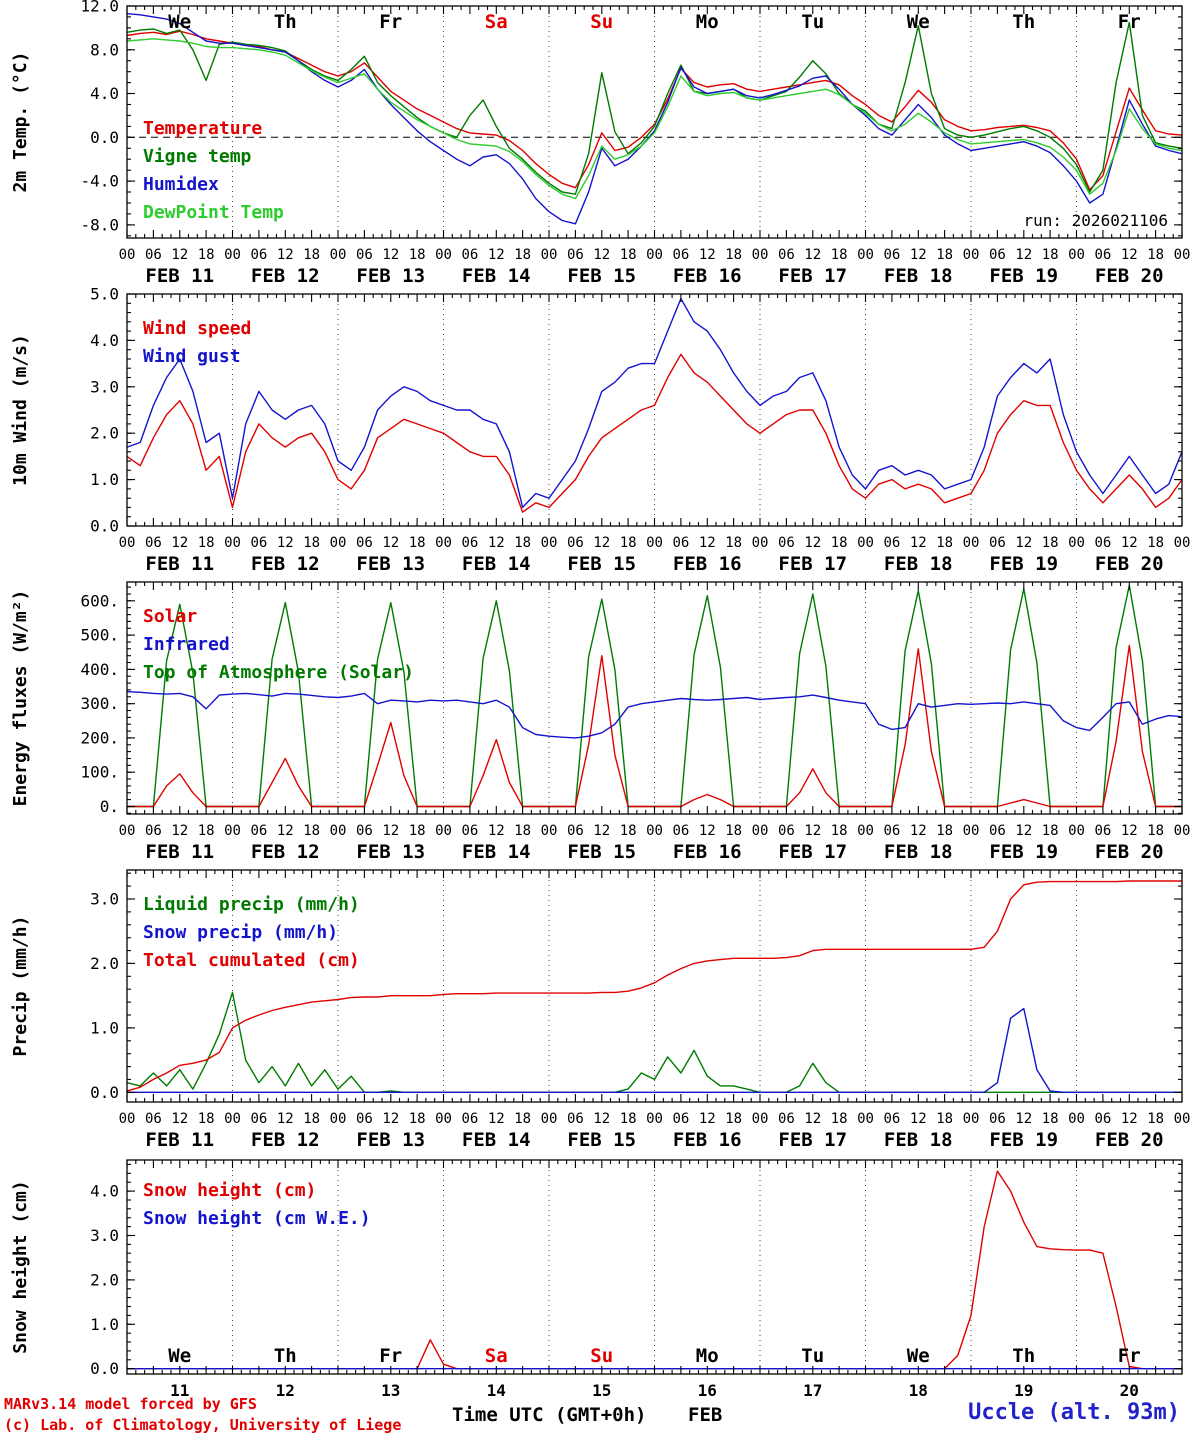  I want to click on legend-dewpoint-temp: DewPoint Temp, so click(213, 212).